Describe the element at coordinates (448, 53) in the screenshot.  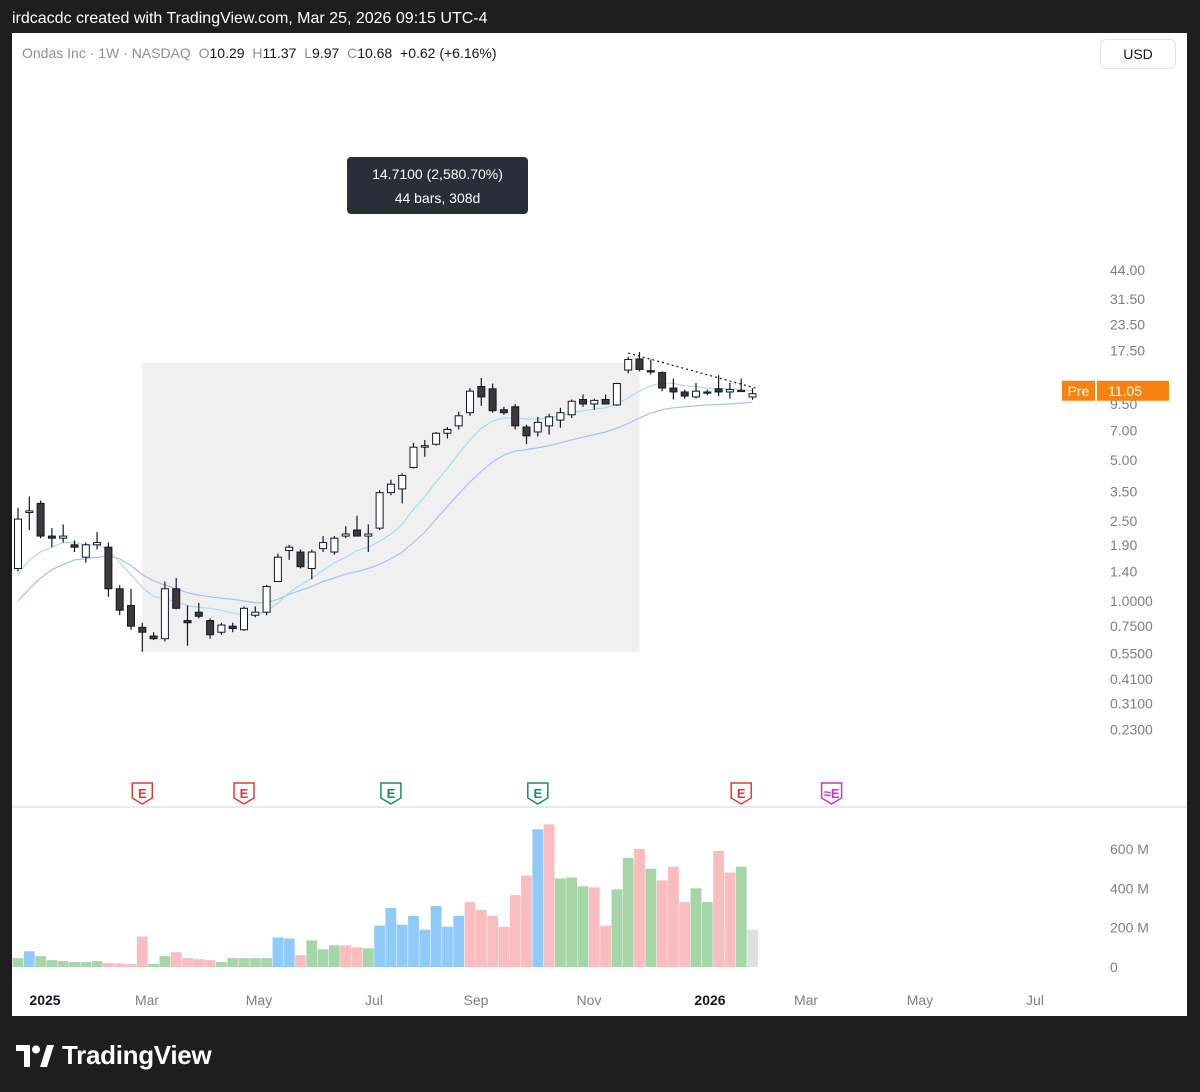
I see `change-value: +0.62 (+6.16%)` at that location.